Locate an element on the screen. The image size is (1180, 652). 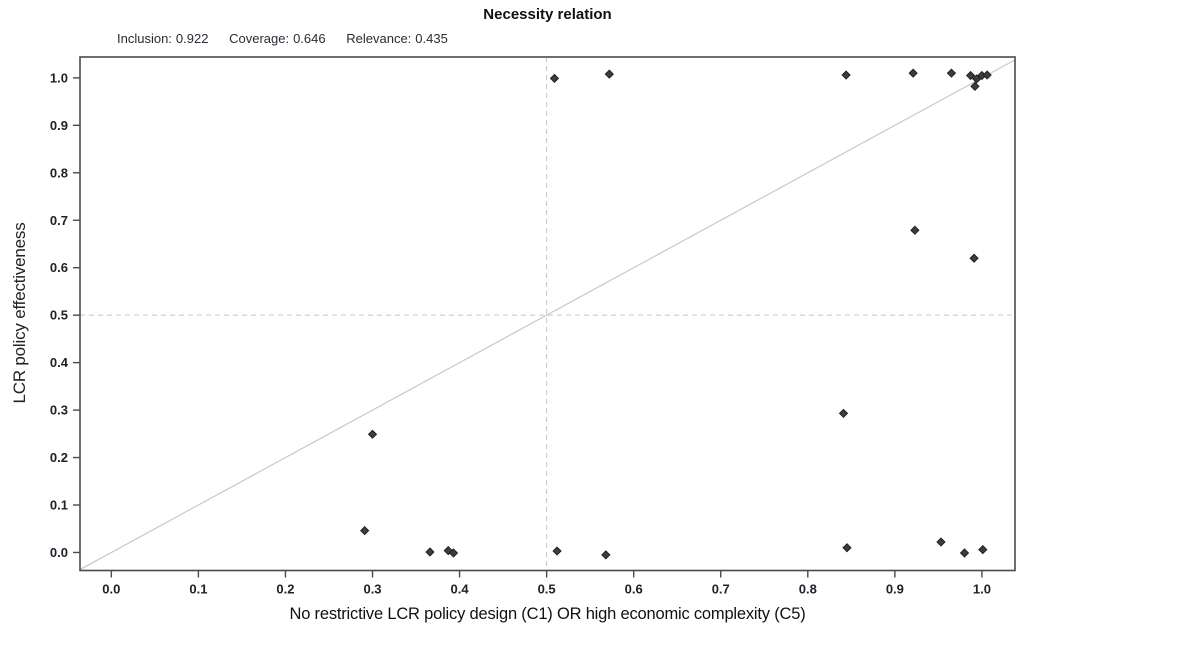
y-tick-label: 0.5 is located at coordinates (59, 315).